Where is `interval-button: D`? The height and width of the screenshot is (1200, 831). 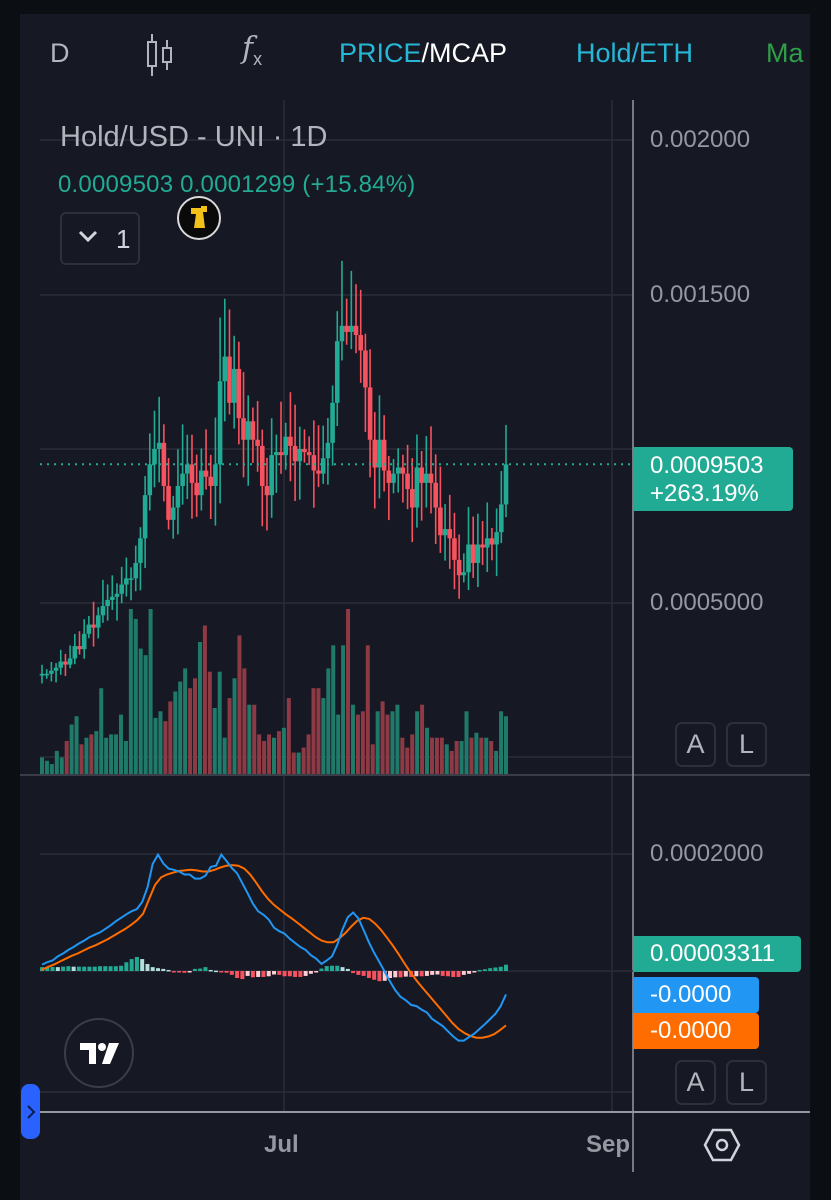 interval-button: D is located at coordinates (60, 53).